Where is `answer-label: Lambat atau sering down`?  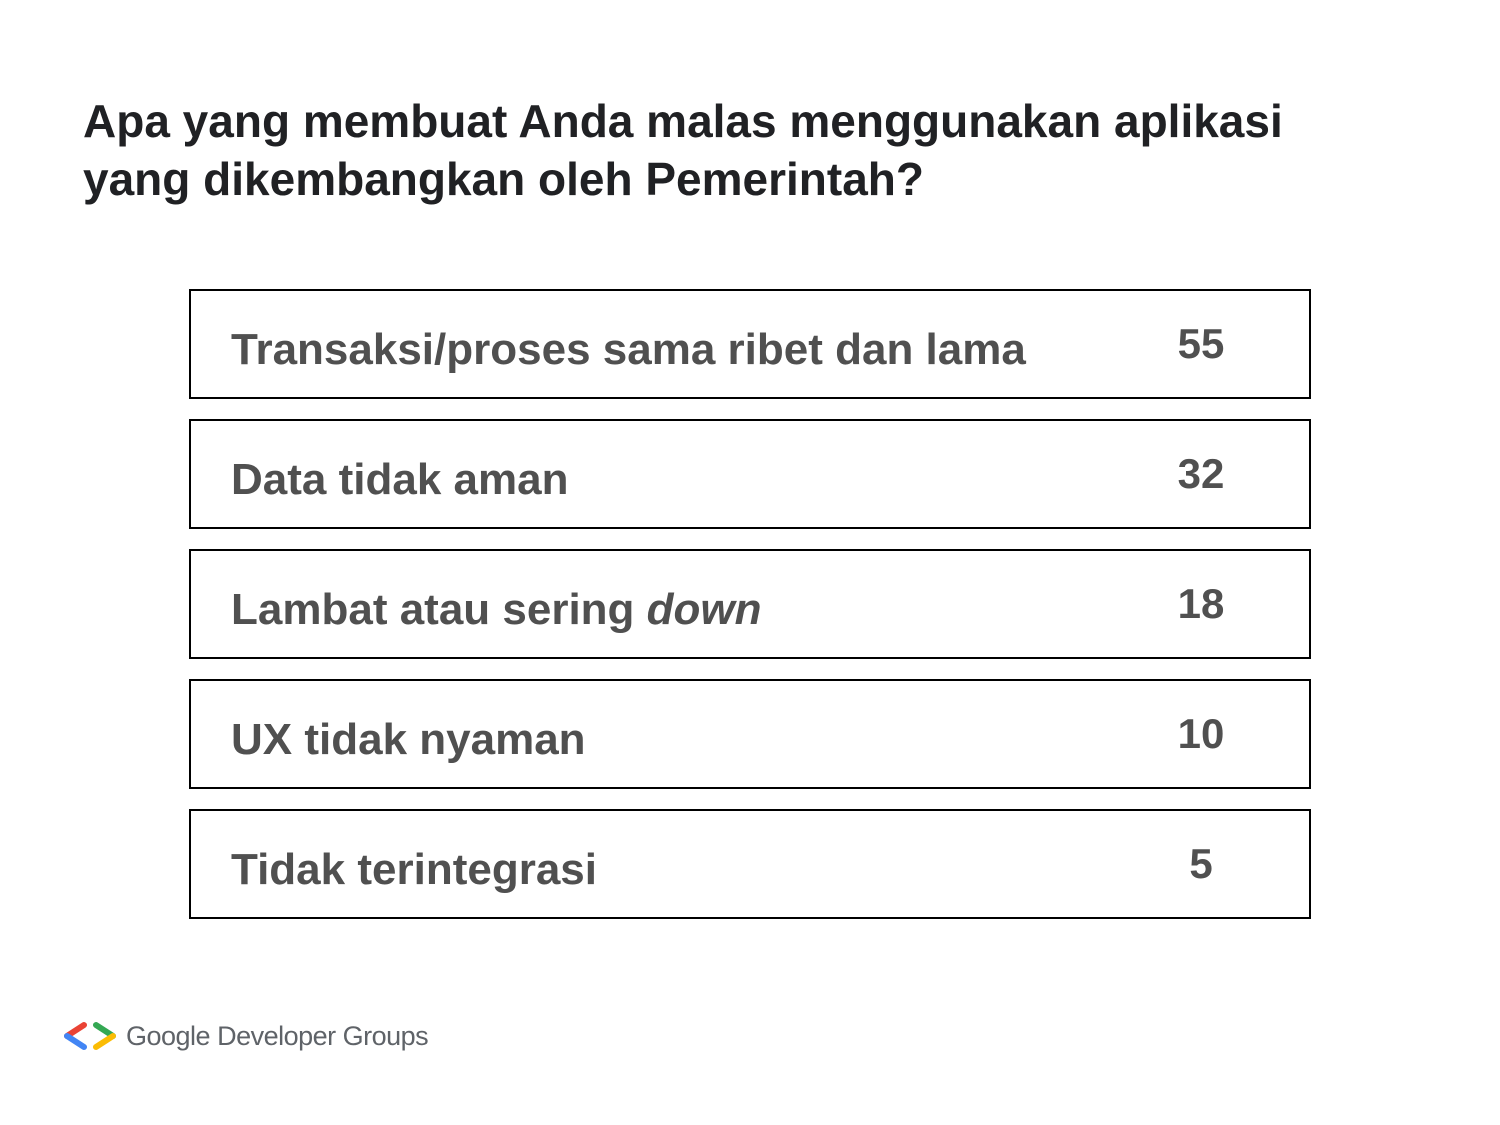 answer-label: Lambat atau sering down is located at coordinates (496, 610).